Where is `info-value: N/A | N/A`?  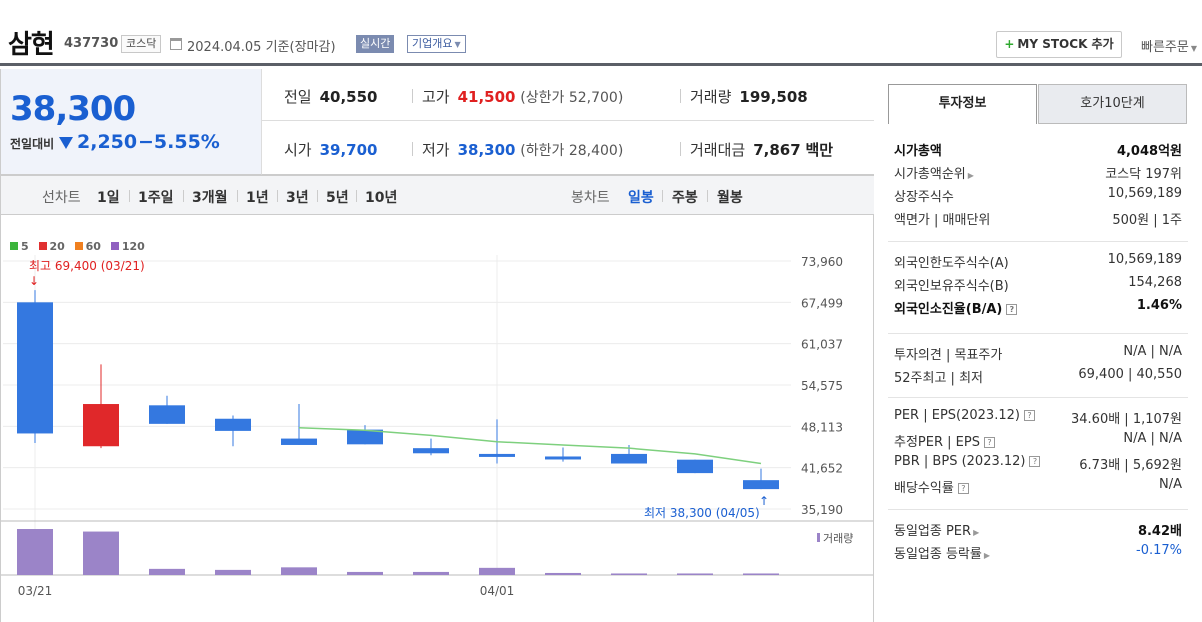
info-value: N/A | N/A is located at coordinates (1152, 351).